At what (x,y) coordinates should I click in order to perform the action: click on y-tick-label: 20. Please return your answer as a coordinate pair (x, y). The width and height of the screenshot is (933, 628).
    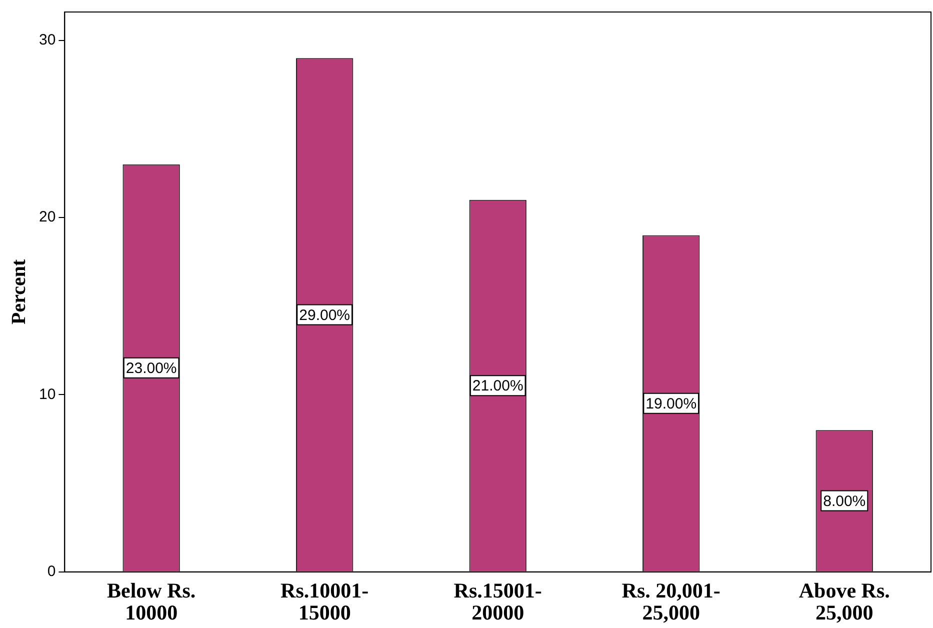
    Looking at the image, I should click on (47, 217).